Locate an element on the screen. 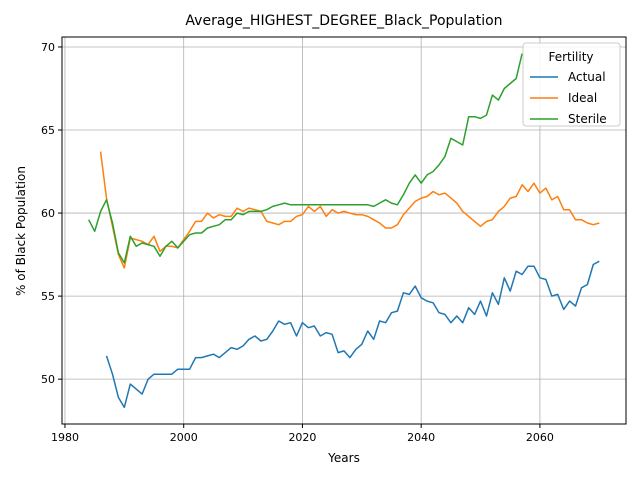 The image size is (640, 480). y-axis-ticks: 50 55 60 65 70 is located at coordinates (51, 213).